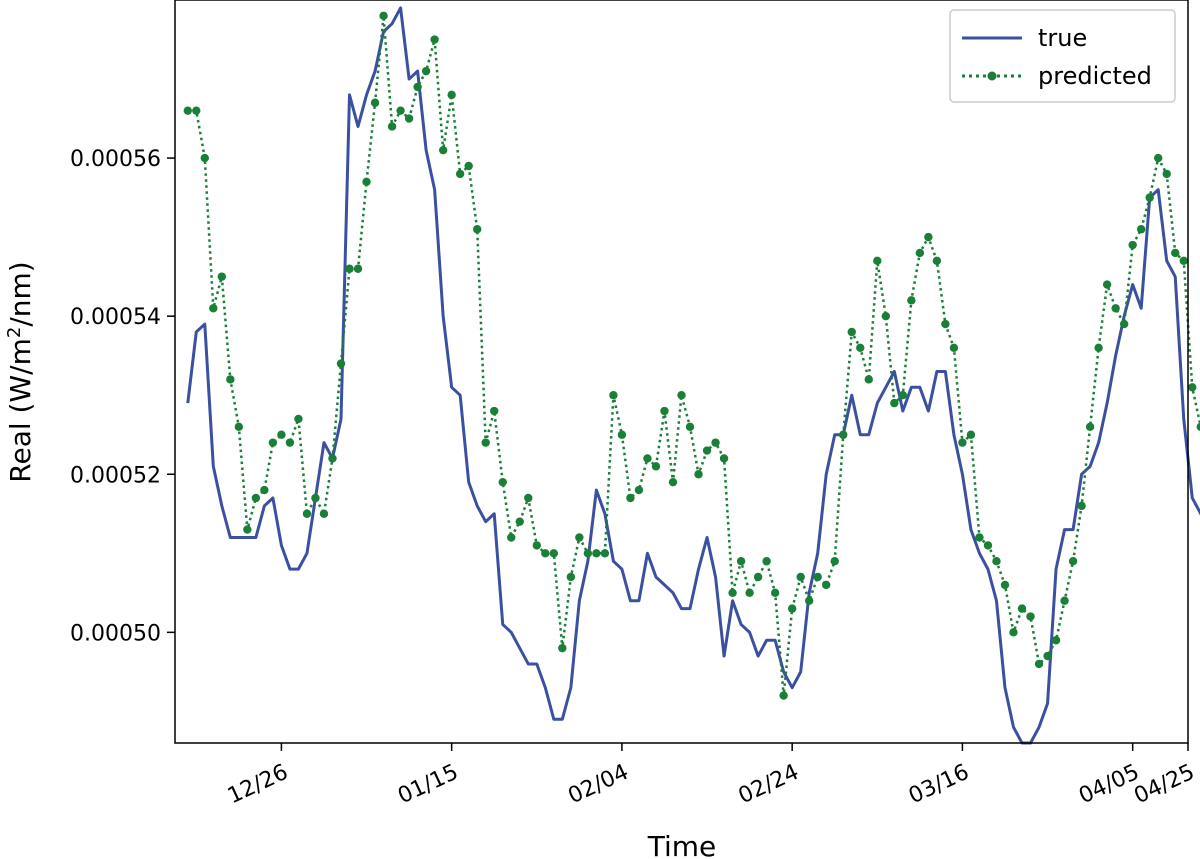 The width and height of the screenshot is (1200, 859). What do you see at coordinates (115, 159) in the screenshot?
I see `y-tick-label: 0.00056` at bounding box center [115, 159].